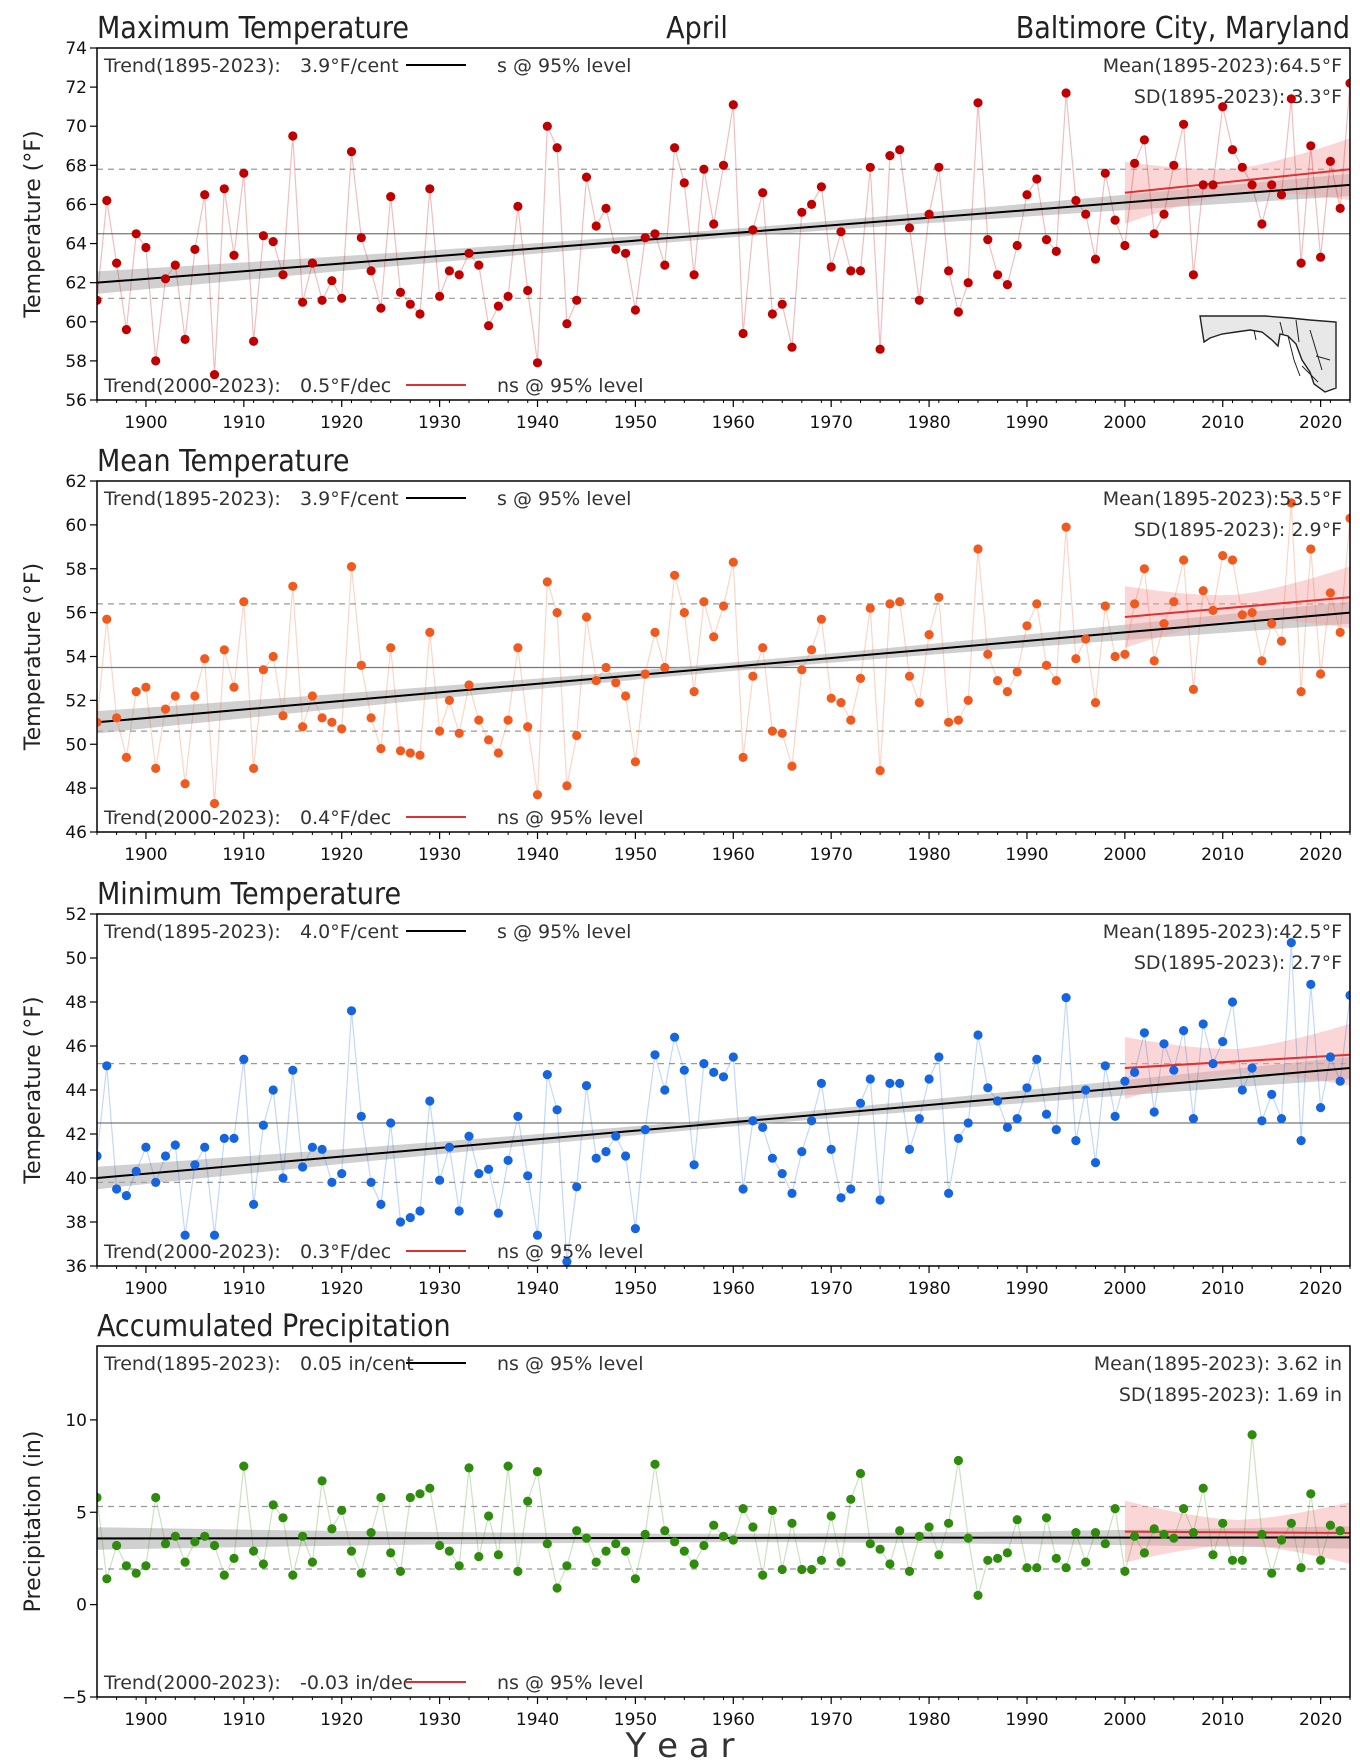  Describe the element at coordinates (680, 1743) in the screenshot. I see `x-axis-label: Y e a r` at that location.